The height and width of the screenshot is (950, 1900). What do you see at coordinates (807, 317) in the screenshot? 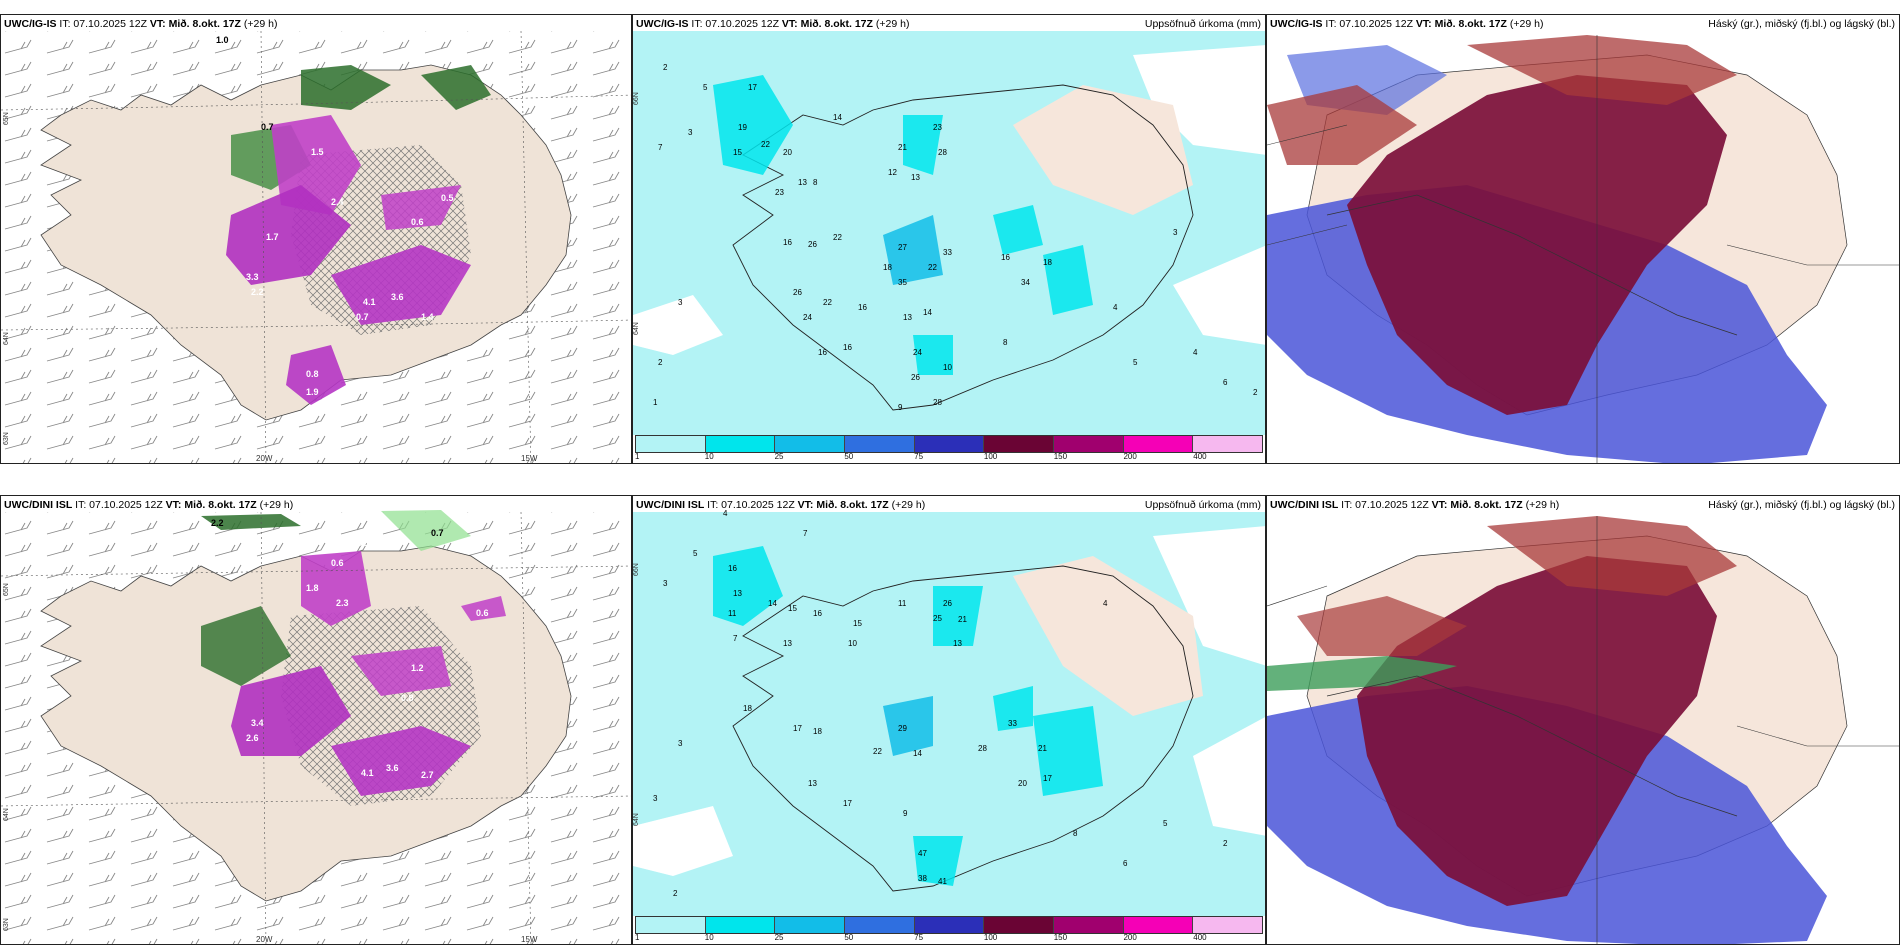
I see `precip-value: 24` at bounding box center [807, 317].